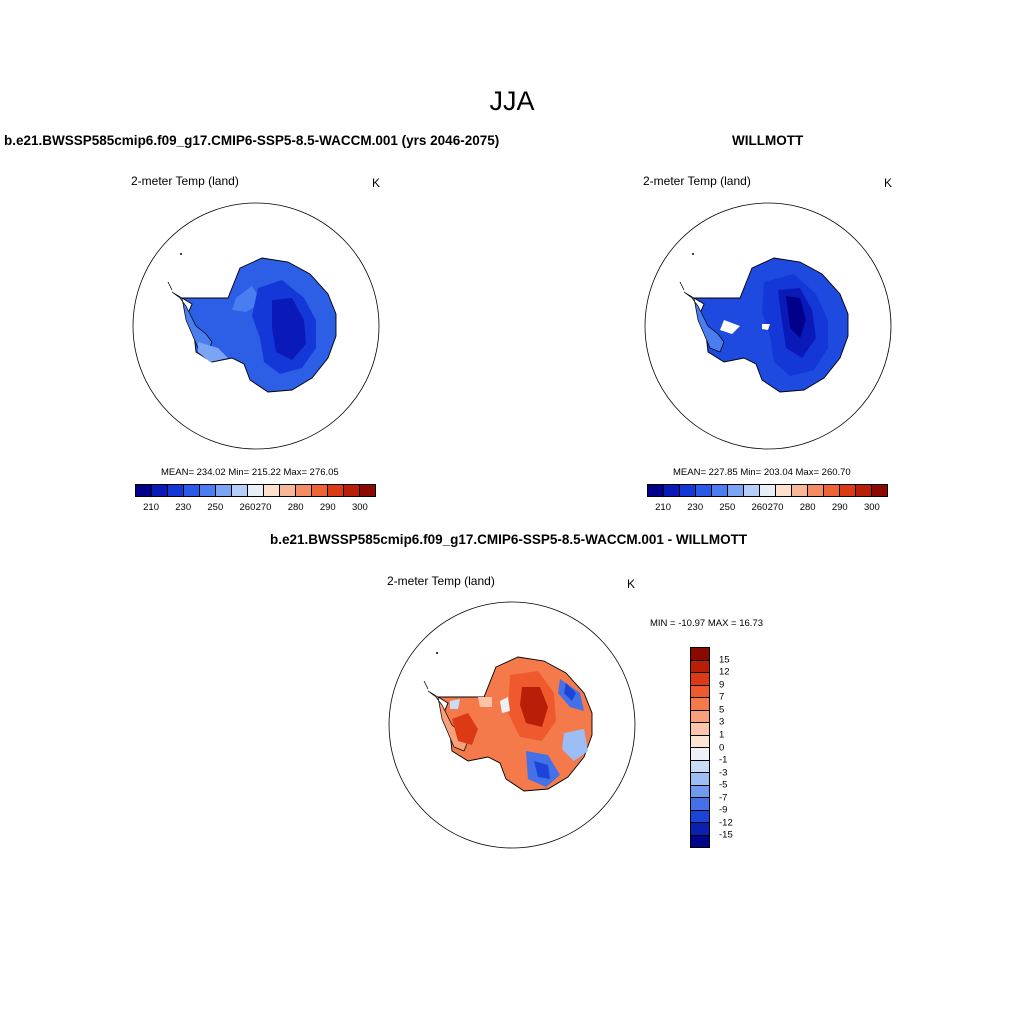  I want to click on diff-colorbar-tick-label: -15, so click(726, 835).